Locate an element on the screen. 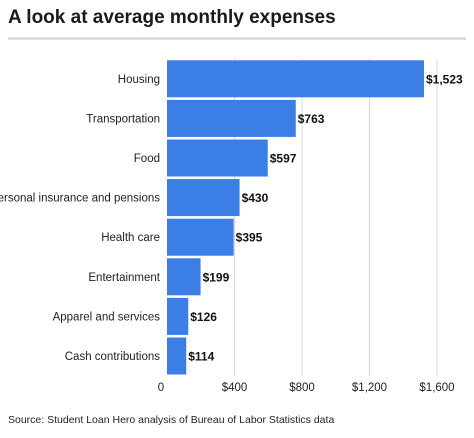 This screenshot has width=474, height=438. category-label: Cash contributions is located at coordinates (112, 357).